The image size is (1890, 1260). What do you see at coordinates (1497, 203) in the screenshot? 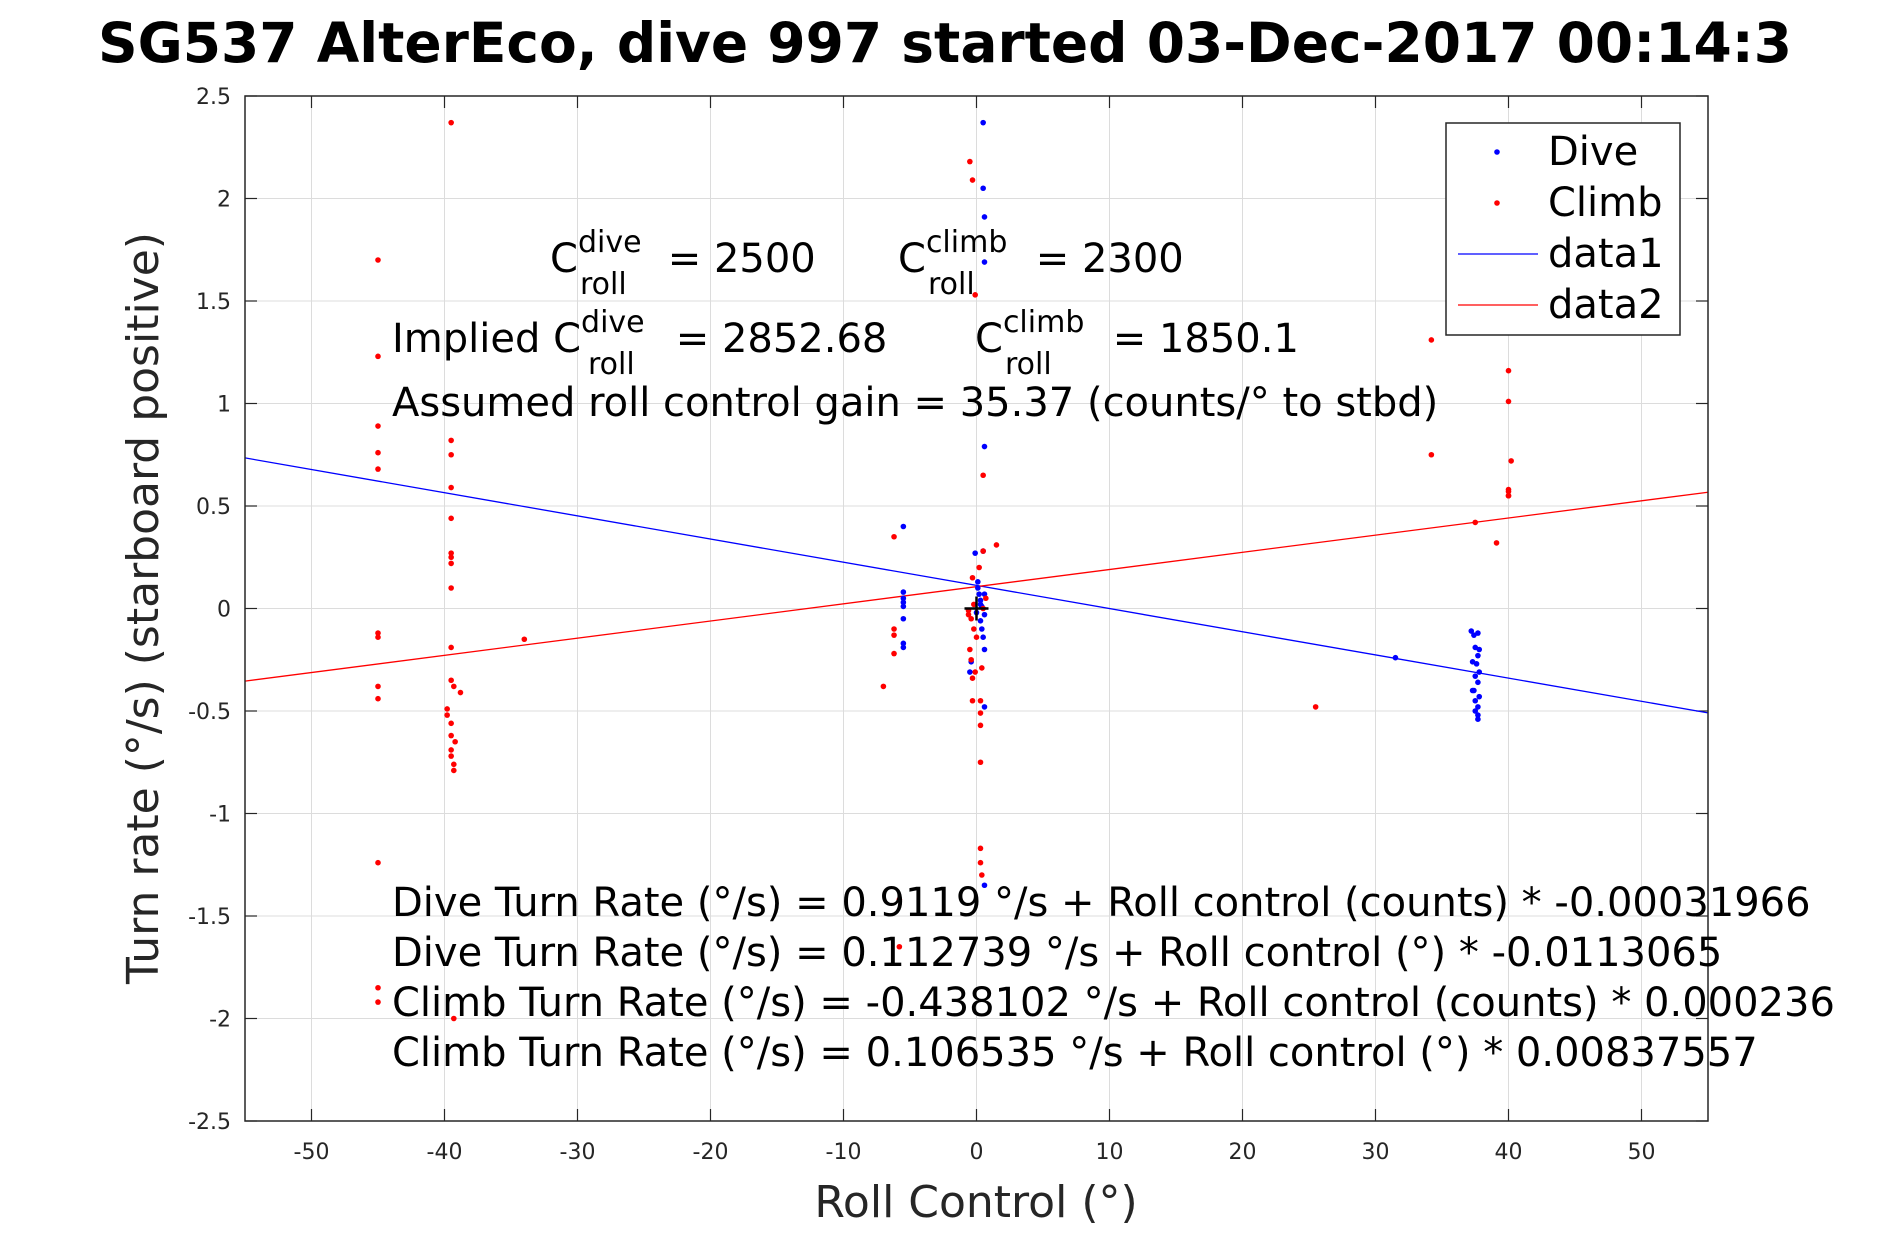
I see `legend-climb-marker` at bounding box center [1497, 203].